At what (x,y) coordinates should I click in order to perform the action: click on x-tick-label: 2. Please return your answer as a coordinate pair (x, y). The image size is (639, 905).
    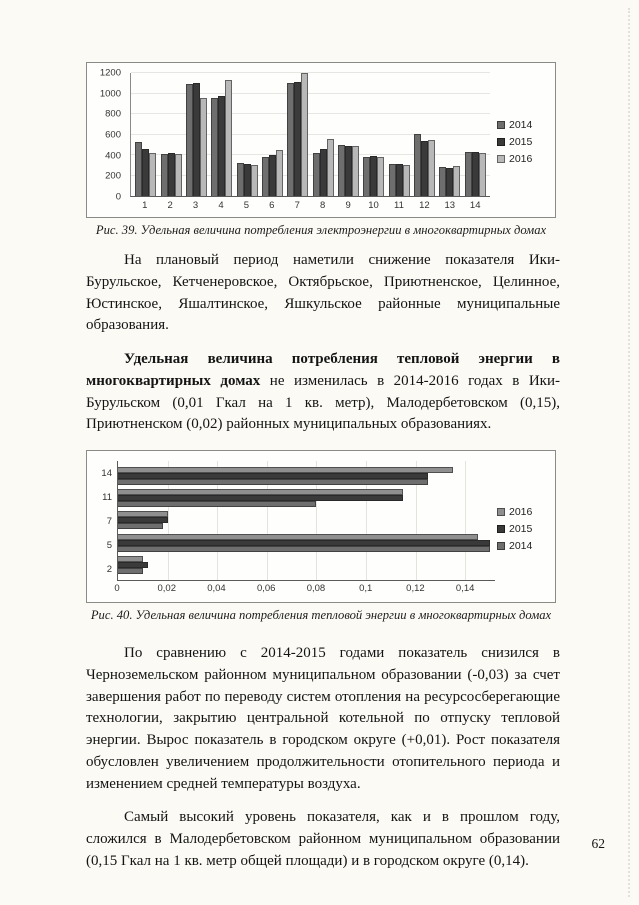
    Looking at the image, I should click on (170, 205).